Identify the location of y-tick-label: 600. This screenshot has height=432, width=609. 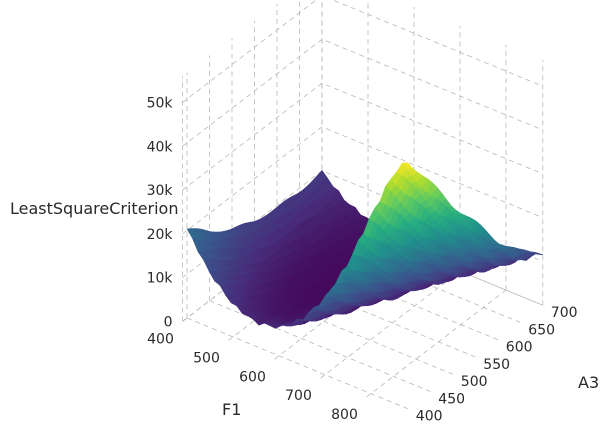
(519, 348).